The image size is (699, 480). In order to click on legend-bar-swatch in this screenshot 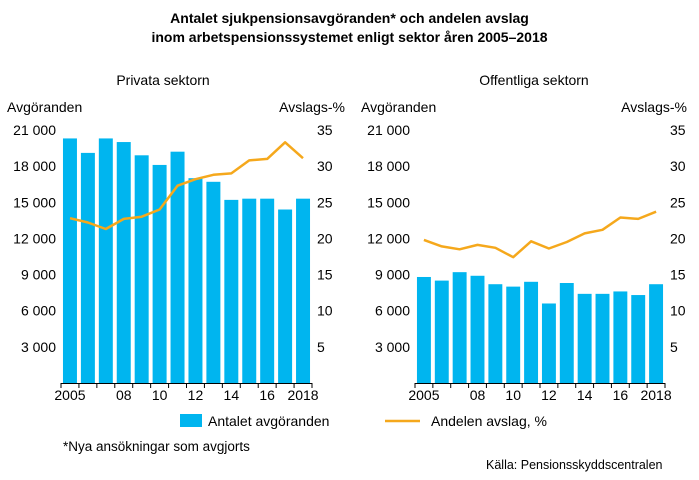, I will do `click(191, 420)`.